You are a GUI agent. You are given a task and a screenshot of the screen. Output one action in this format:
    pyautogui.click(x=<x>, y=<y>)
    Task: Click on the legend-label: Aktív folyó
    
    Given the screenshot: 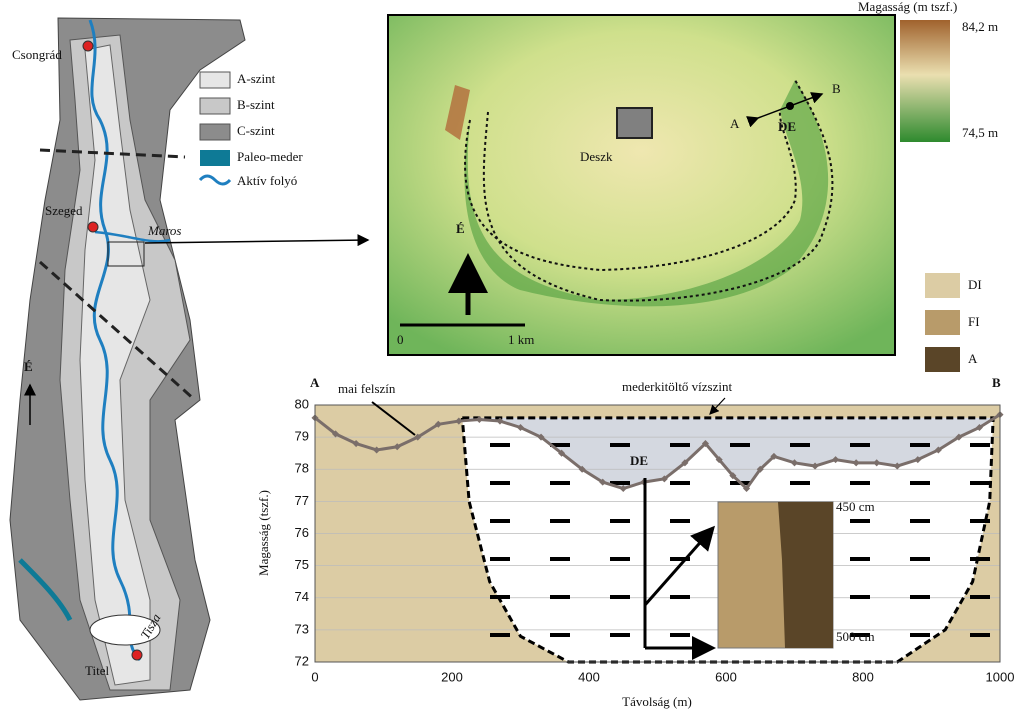 What is the action you would take?
    pyautogui.click(x=267, y=180)
    